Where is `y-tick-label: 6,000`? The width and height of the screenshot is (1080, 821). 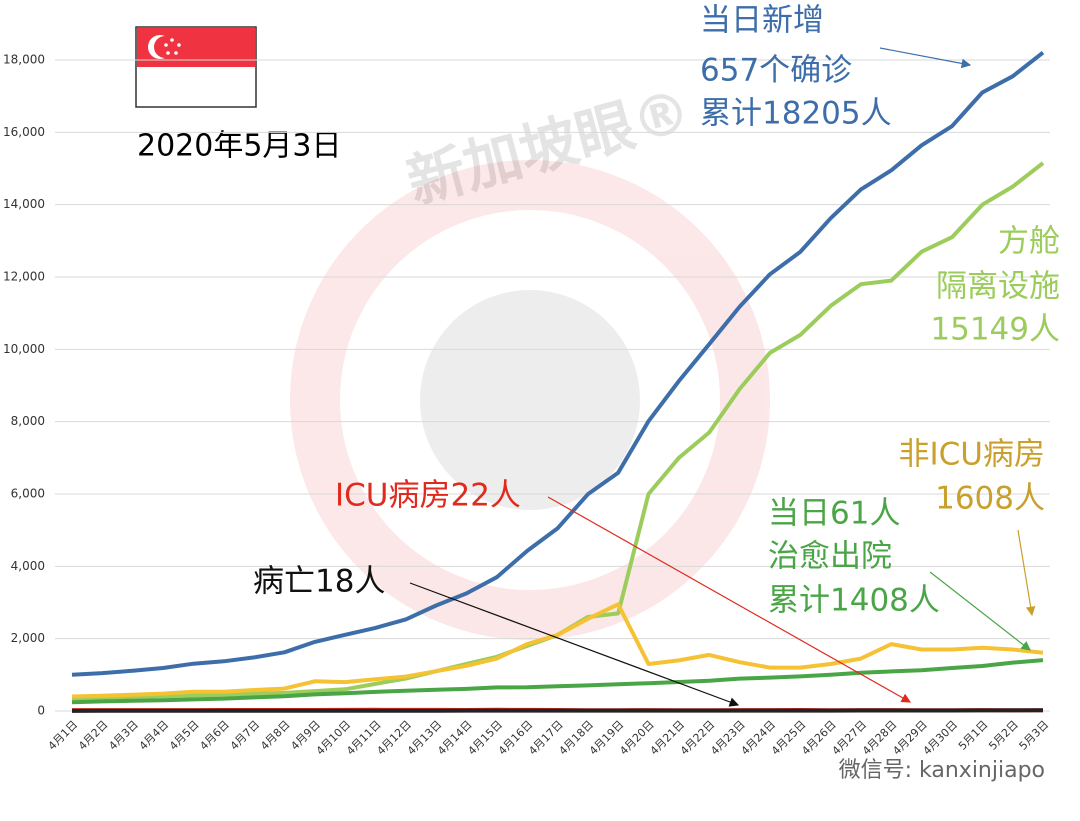 y-tick-label: 6,000 is located at coordinates (28, 494).